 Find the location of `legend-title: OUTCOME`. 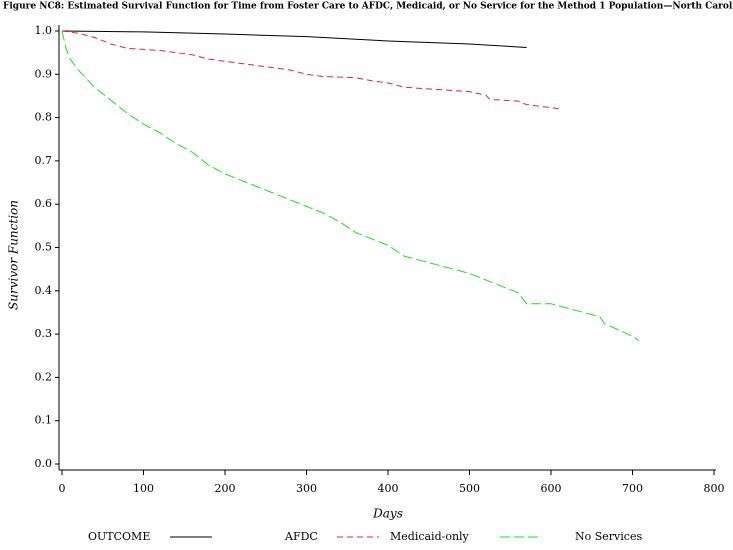

legend-title: OUTCOME is located at coordinates (119, 536).